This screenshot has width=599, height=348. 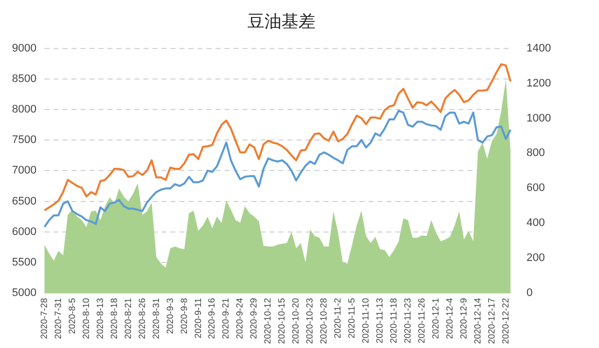 I want to click on y-tick-label: 6500, so click(x=24, y=201).